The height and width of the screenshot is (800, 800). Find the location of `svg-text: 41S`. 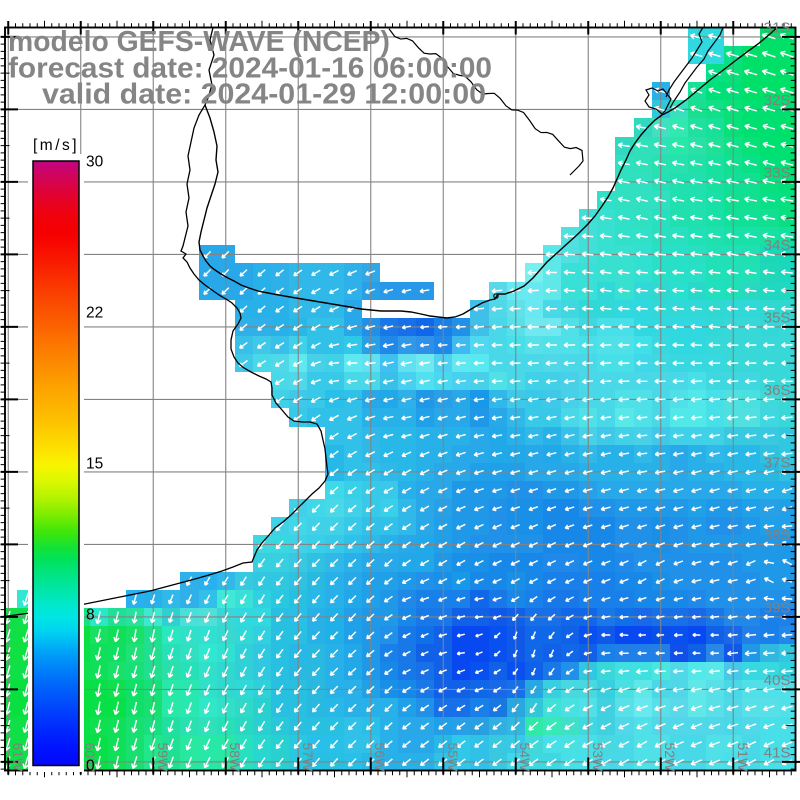

svg-text: 41S is located at coordinates (777, 752).